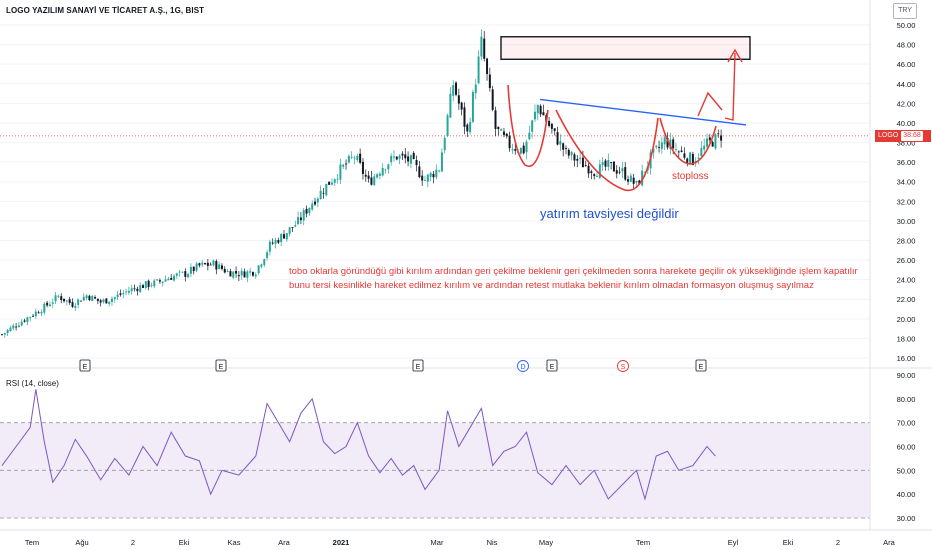  What do you see at coordinates (906, 494) in the screenshot?
I see `rsi-axis-tick: 40.00` at bounding box center [906, 494].